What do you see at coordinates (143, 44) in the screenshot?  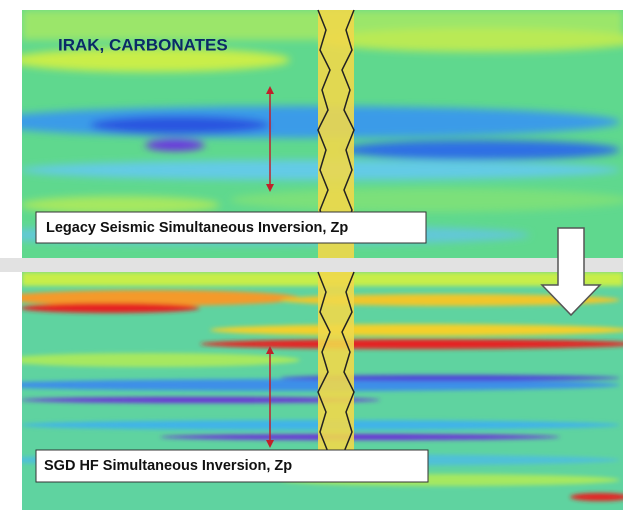 I see `title: IRAK, CARBONATES` at bounding box center [143, 44].